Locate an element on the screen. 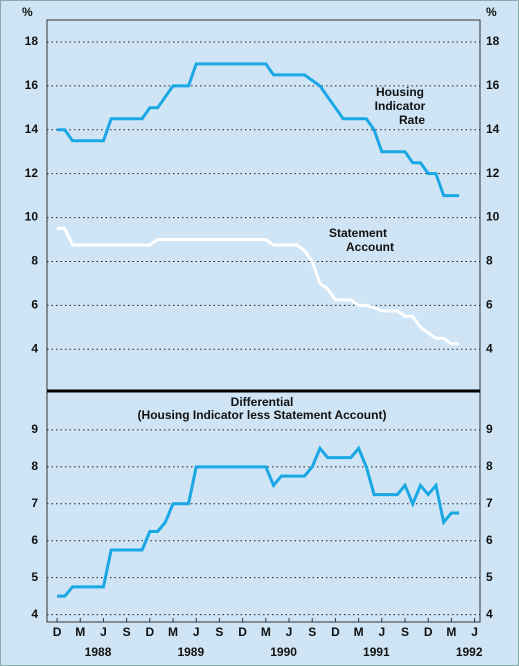 The image size is (519, 666). annotation: Account is located at coordinates (370, 247).